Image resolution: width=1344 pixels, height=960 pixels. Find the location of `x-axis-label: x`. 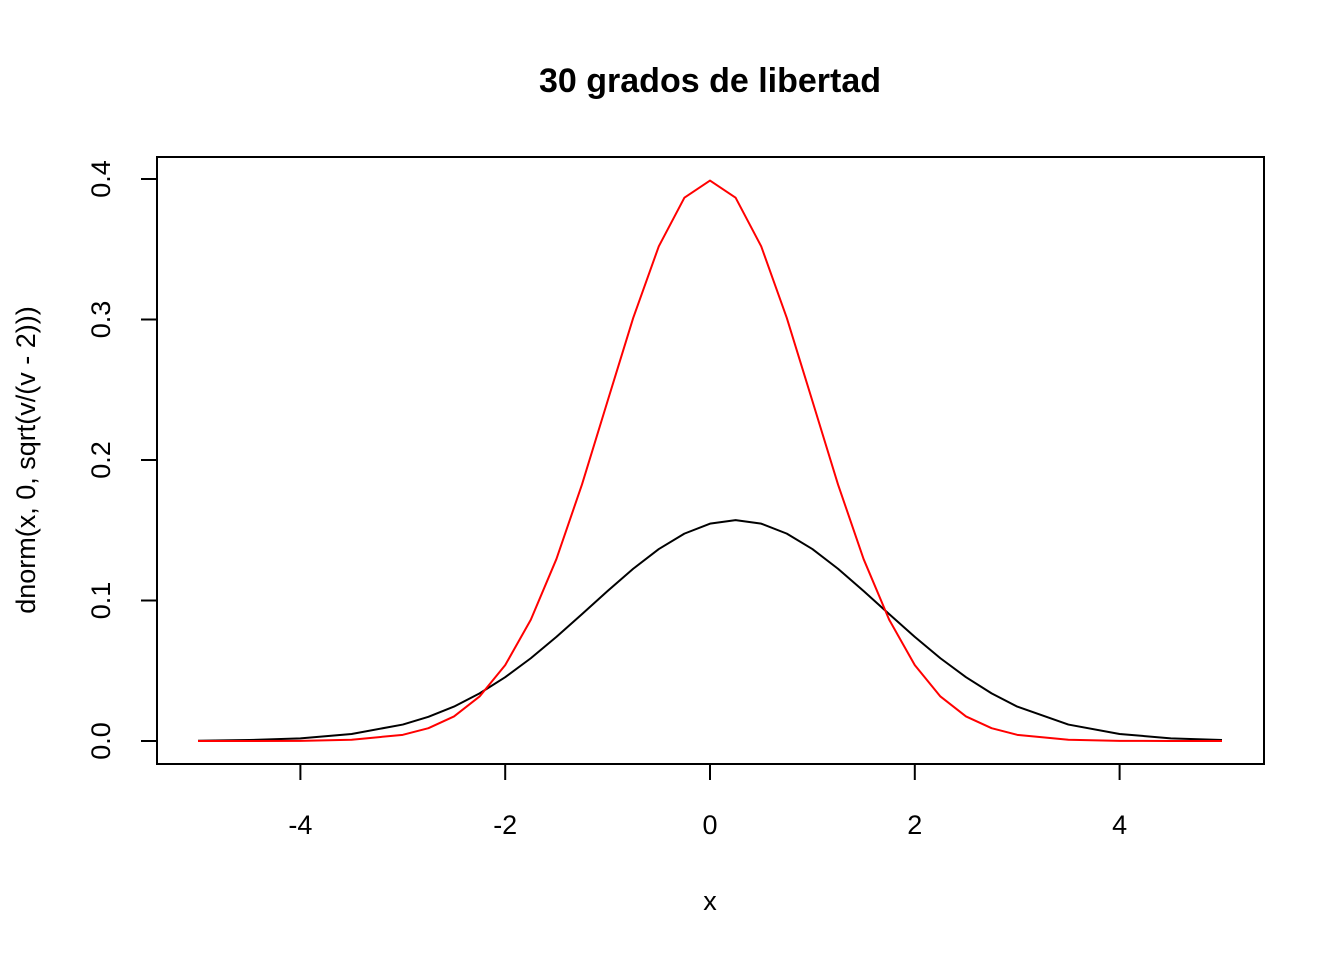

x-axis-label: x is located at coordinates (710, 901).